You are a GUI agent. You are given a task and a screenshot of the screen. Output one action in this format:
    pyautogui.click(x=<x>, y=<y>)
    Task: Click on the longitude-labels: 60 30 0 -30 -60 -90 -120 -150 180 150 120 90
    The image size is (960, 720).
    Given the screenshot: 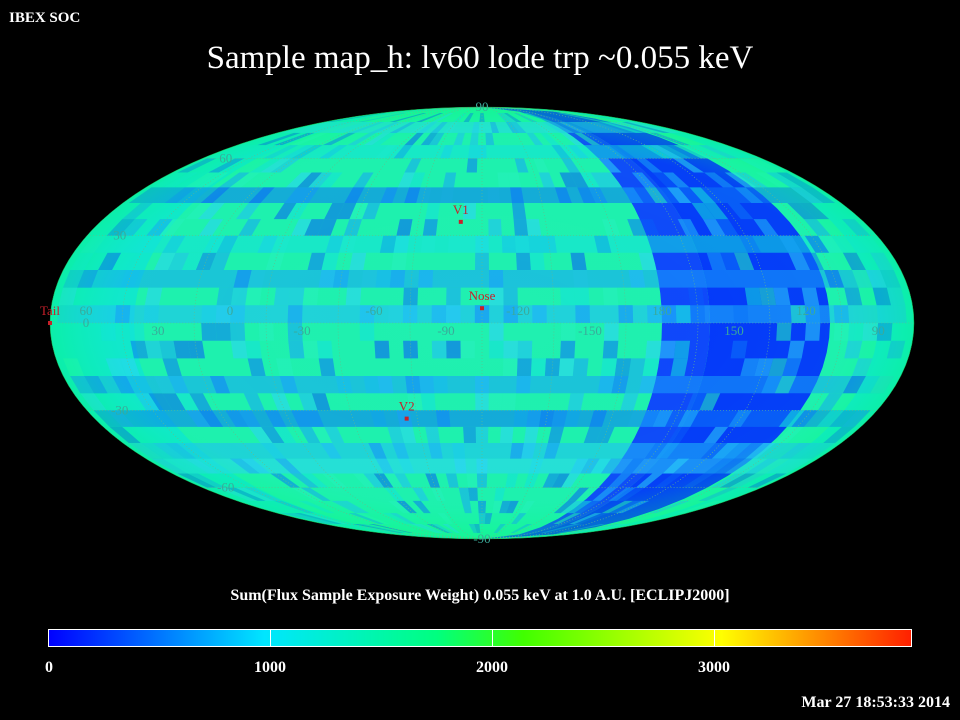 What is the action you would take?
    pyautogui.click(x=482, y=320)
    